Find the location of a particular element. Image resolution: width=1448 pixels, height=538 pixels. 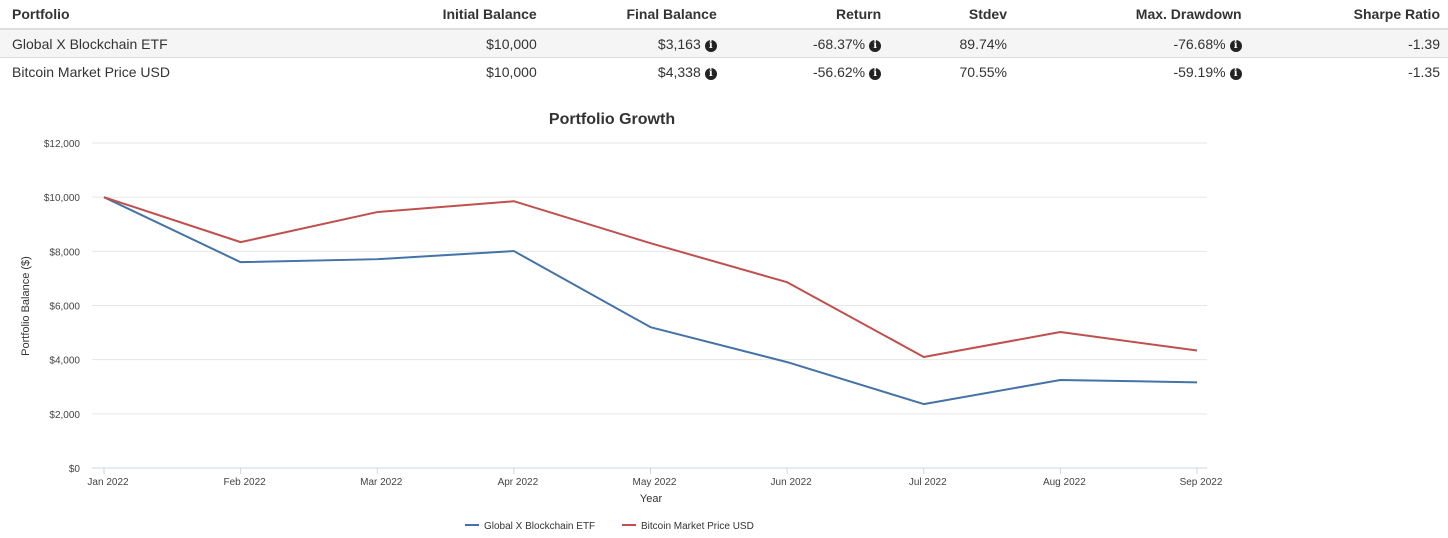

final-balance-value: $4,338 is located at coordinates (679, 71).